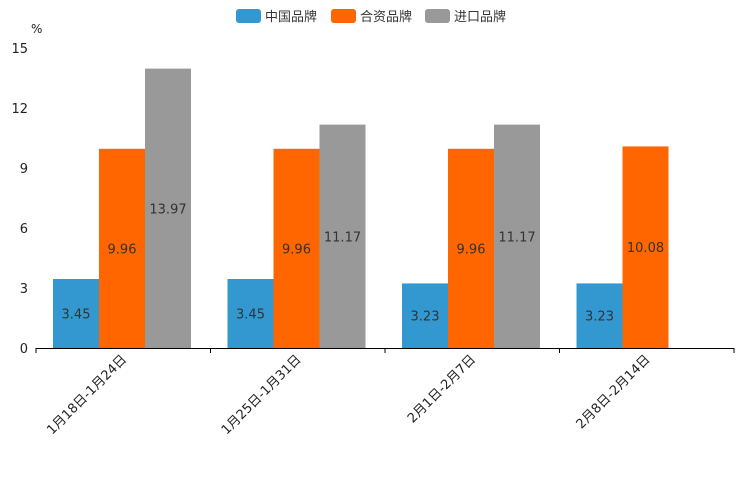  What do you see at coordinates (87, 395) in the screenshot?
I see `x-tick-label-1: 1月18日-1月24日` at bounding box center [87, 395].